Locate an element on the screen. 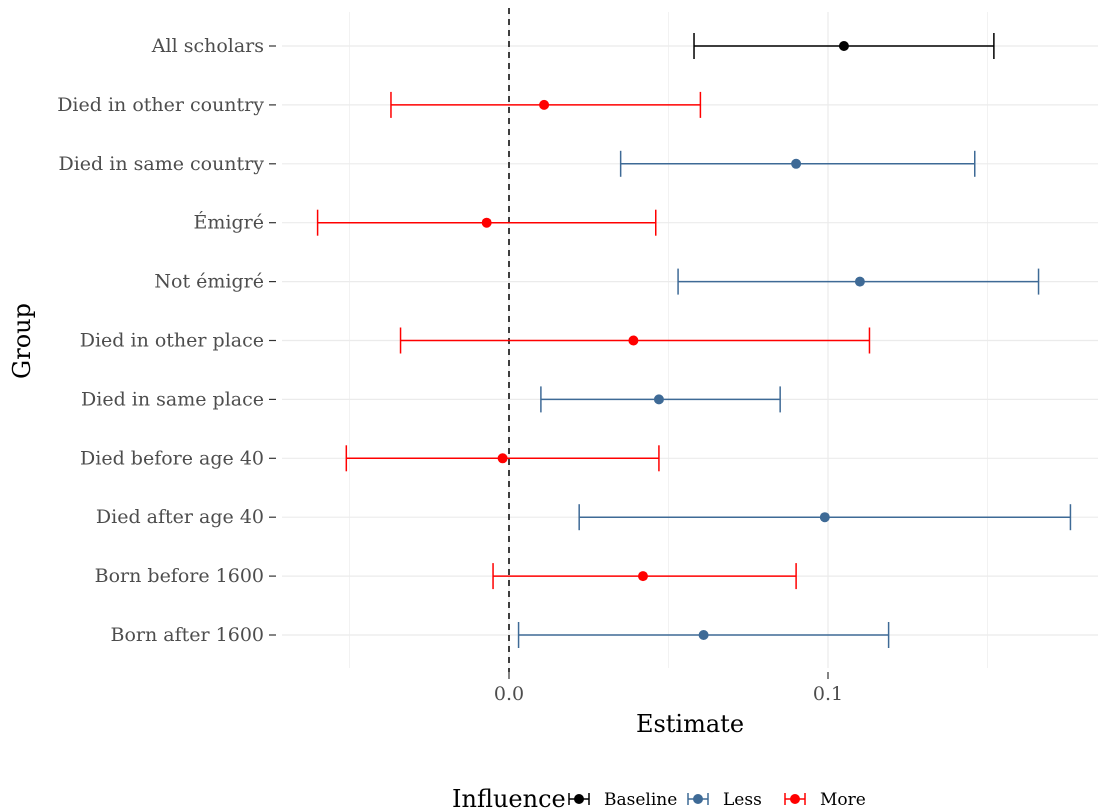 This screenshot has height=810, width=1106. x-tick-label: 0.0 is located at coordinates (509, 694).